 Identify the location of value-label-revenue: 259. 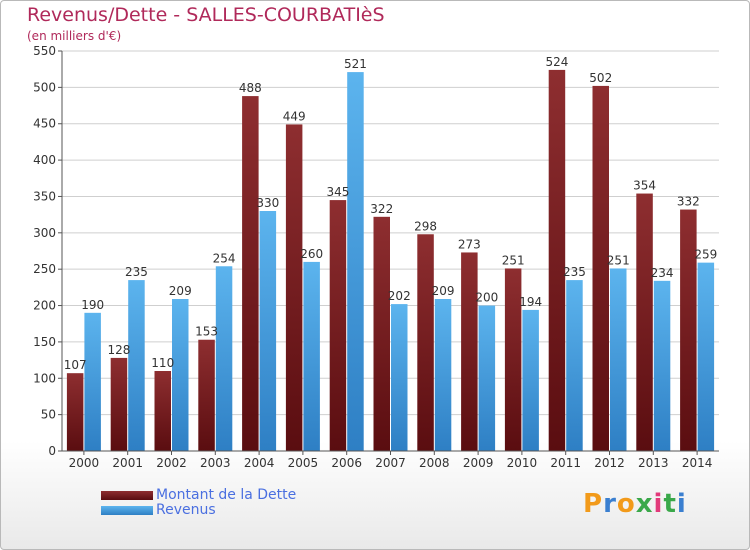
(705, 255).